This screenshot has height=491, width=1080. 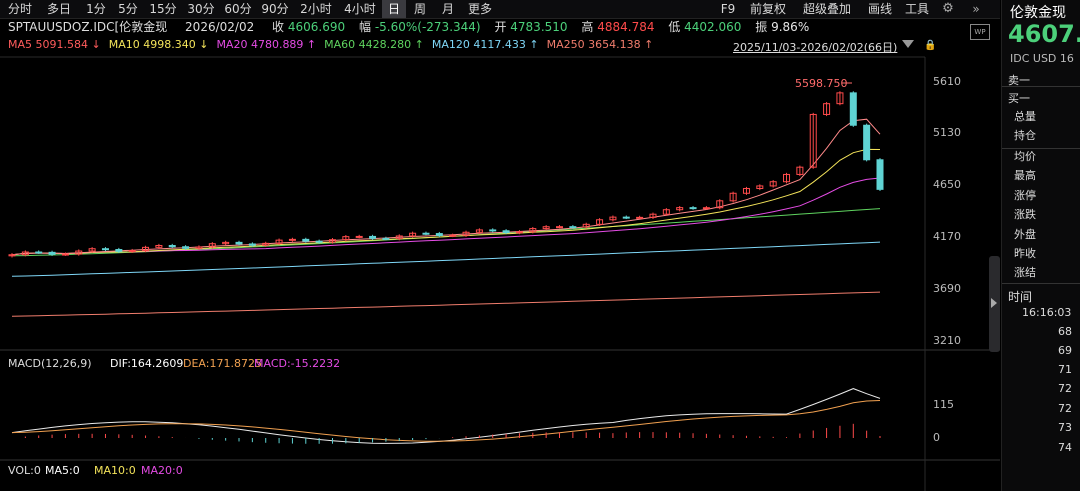 What do you see at coordinates (360, 9) in the screenshot?
I see `period-tab-9: 4小时` at bounding box center [360, 9].